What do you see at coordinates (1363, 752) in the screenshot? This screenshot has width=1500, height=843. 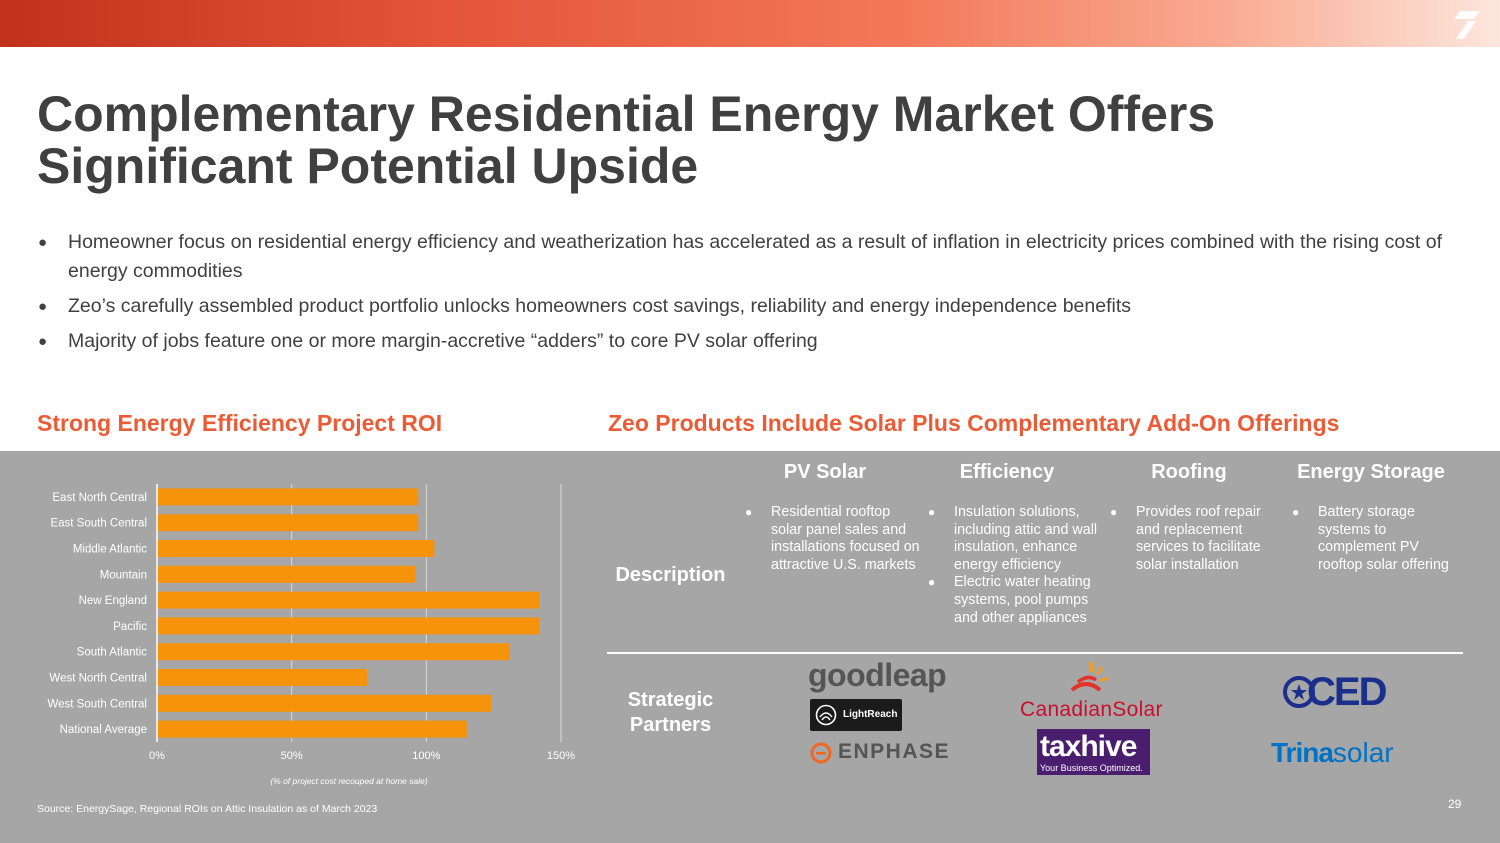 I see `solar-label: solar` at bounding box center [1363, 752].